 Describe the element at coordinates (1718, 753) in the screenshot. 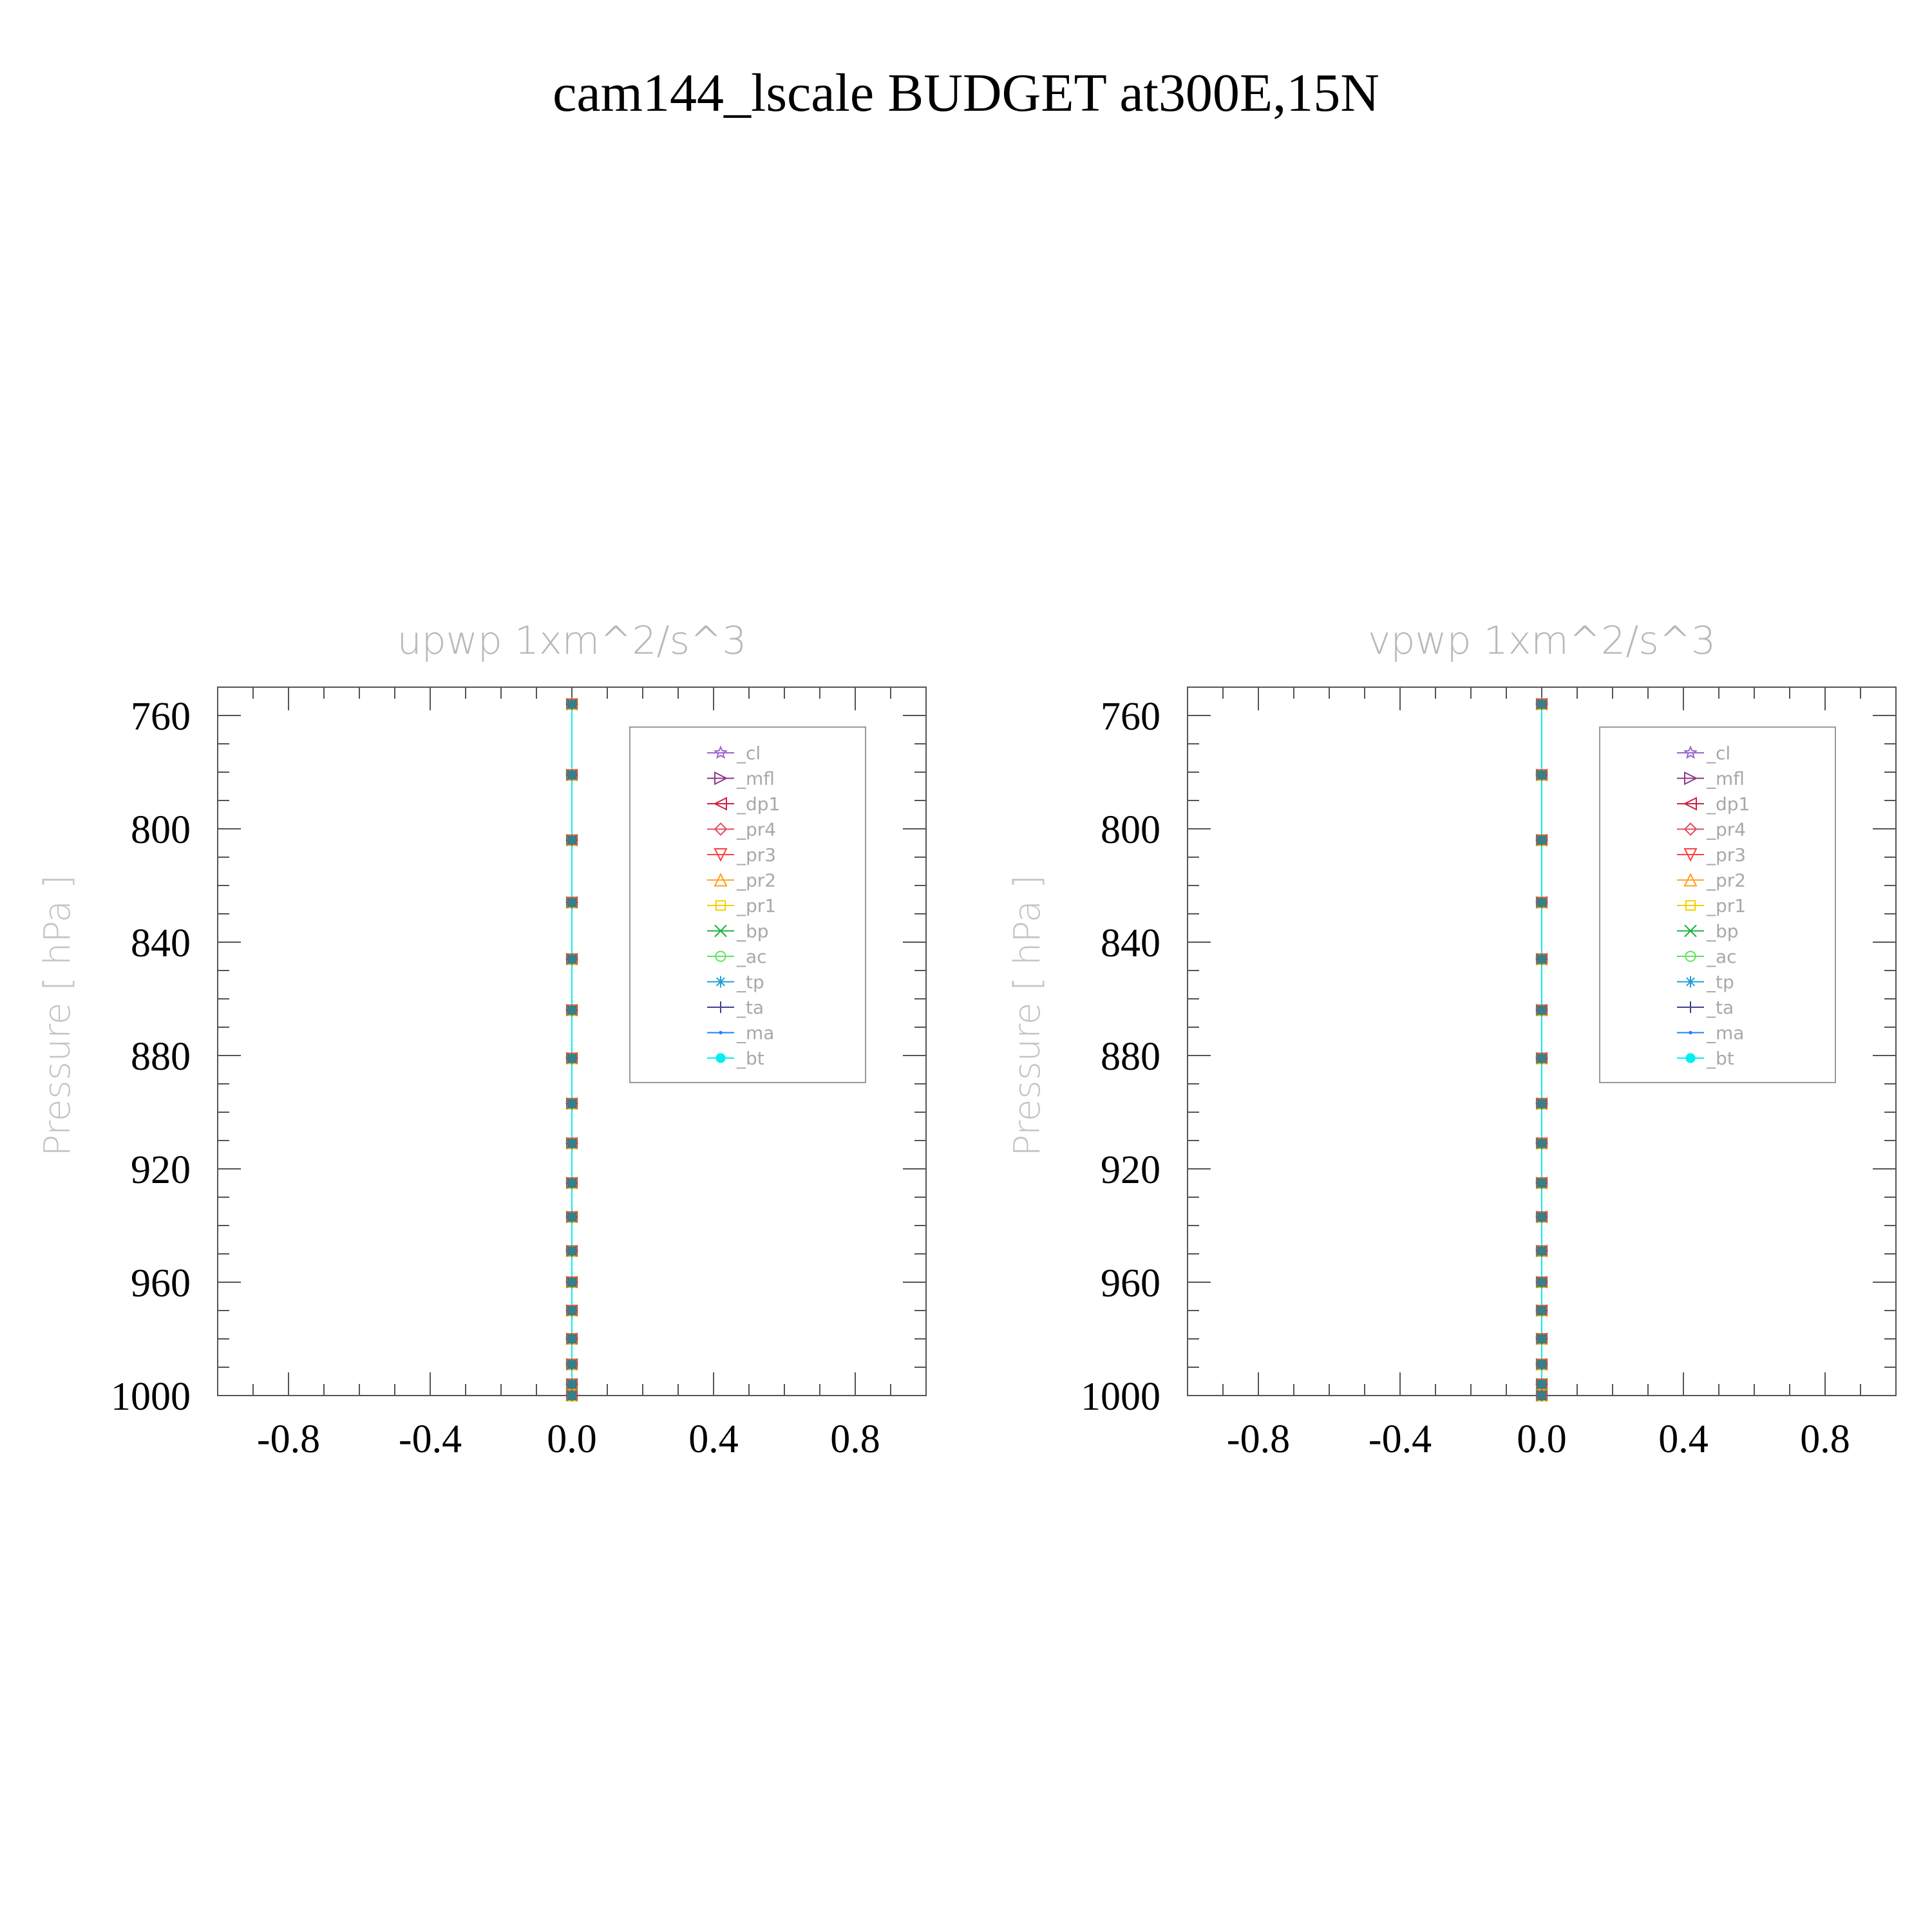

I see `right-legend-label_cl: _cl` at that location.